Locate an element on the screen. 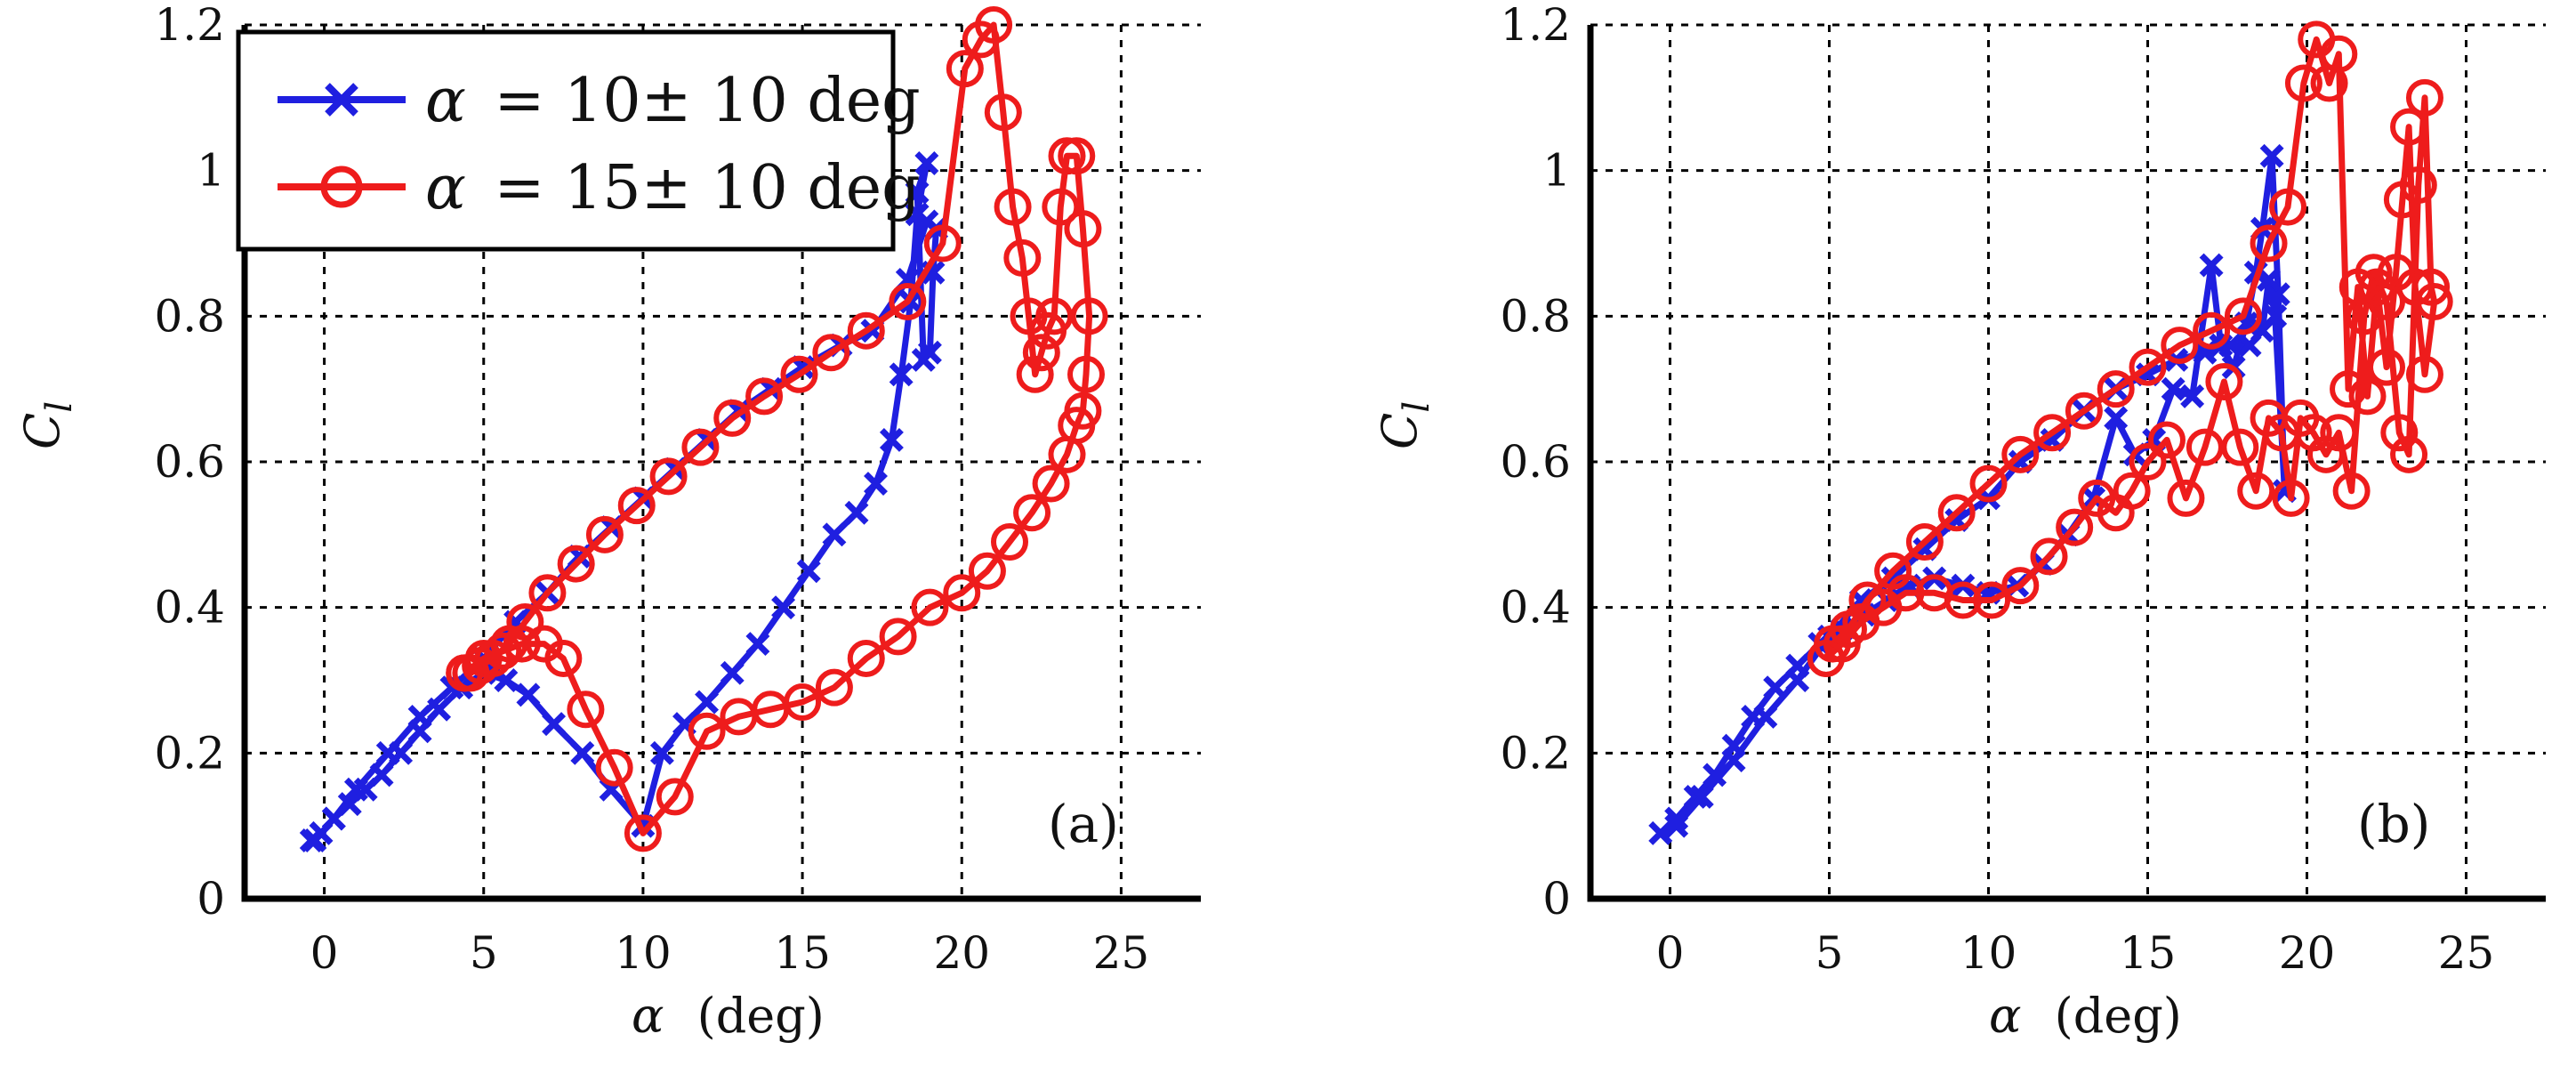 This screenshot has width=2576, height=1066. y-axis-label-main-a: C is located at coordinates (42, 431).